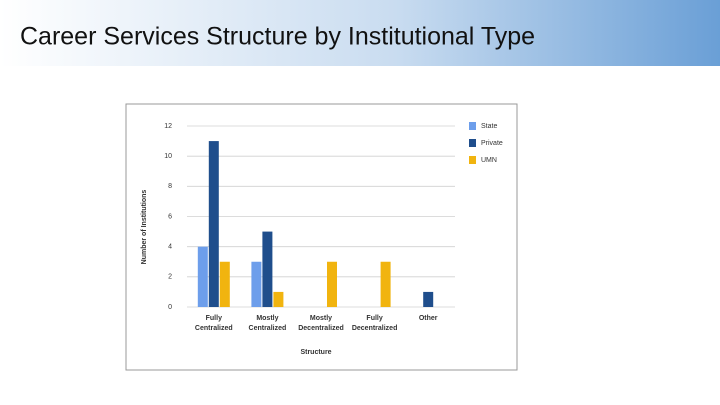  Describe the element at coordinates (315, 352) in the screenshot. I see `x-axis-label: Structure` at that location.